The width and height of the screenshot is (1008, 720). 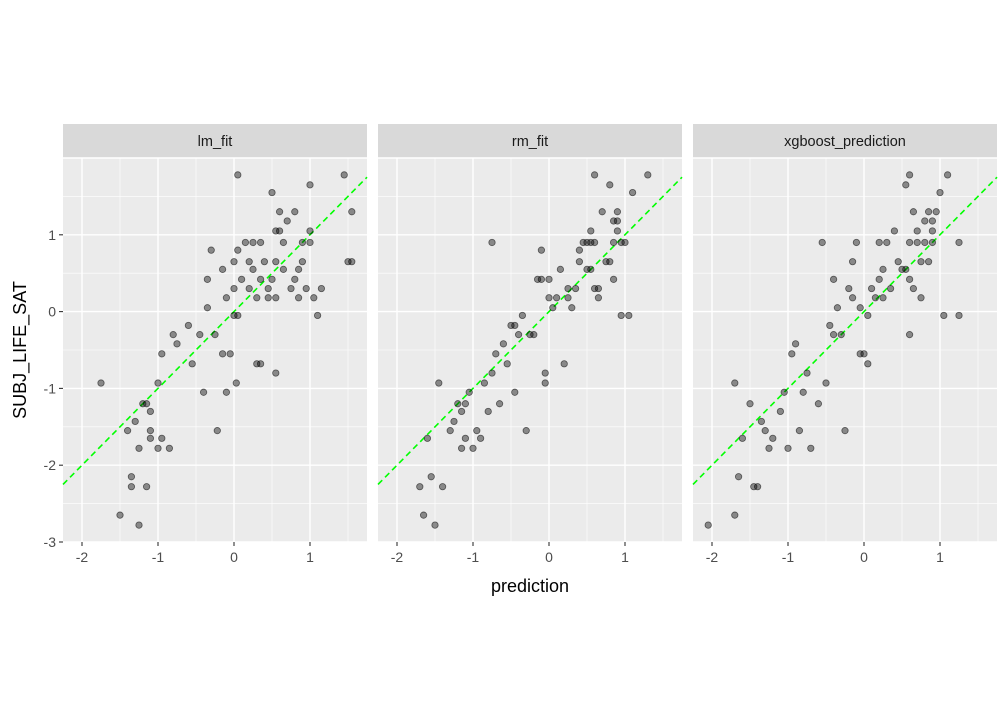 I want to click on y-tick-label: -1, so click(x=50, y=388).